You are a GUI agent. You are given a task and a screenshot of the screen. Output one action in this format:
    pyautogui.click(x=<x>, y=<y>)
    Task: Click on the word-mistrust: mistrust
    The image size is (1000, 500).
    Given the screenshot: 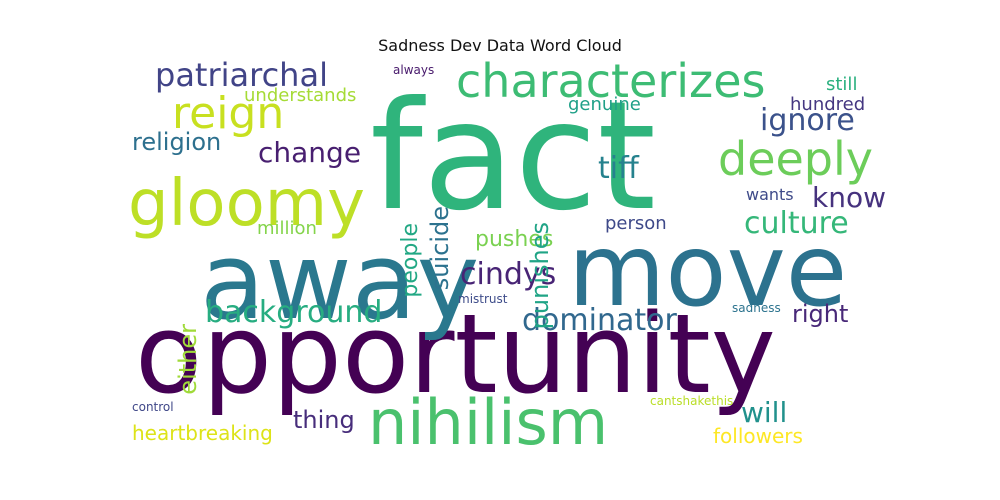 What is the action you would take?
    pyautogui.click(x=483, y=299)
    